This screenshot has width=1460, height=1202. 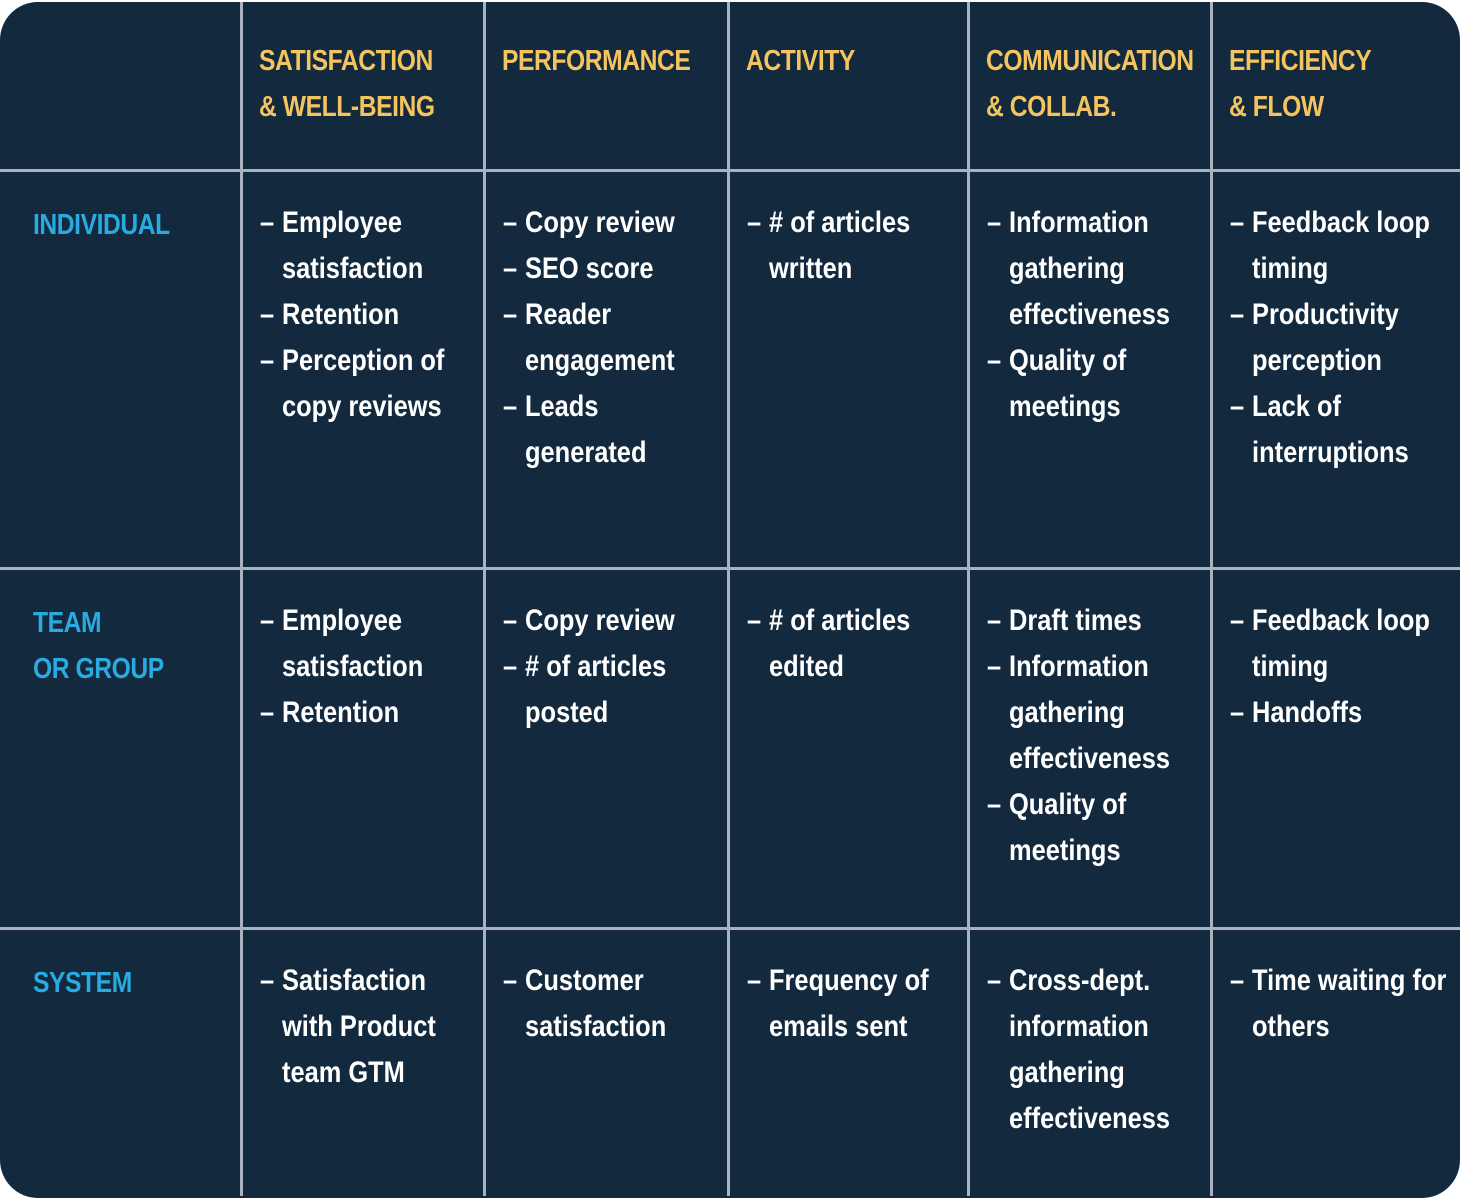 What do you see at coordinates (1325, 337) in the screenshot?
I see `metric-text: Productivity perception` at bounding box center [1325, 337].